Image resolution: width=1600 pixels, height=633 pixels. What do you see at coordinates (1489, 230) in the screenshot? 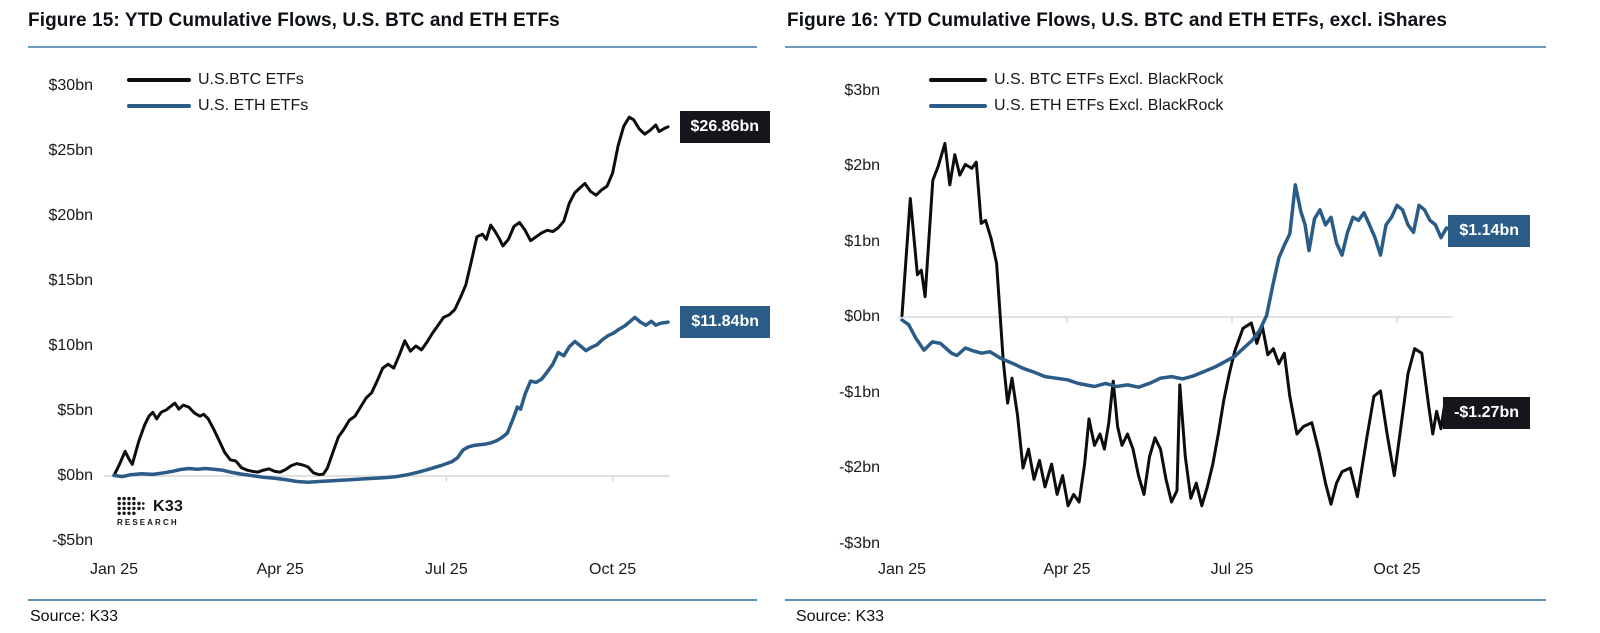
I see `fig16-end-value-badge: $1.14bn` at bounding box center [1489, 230].